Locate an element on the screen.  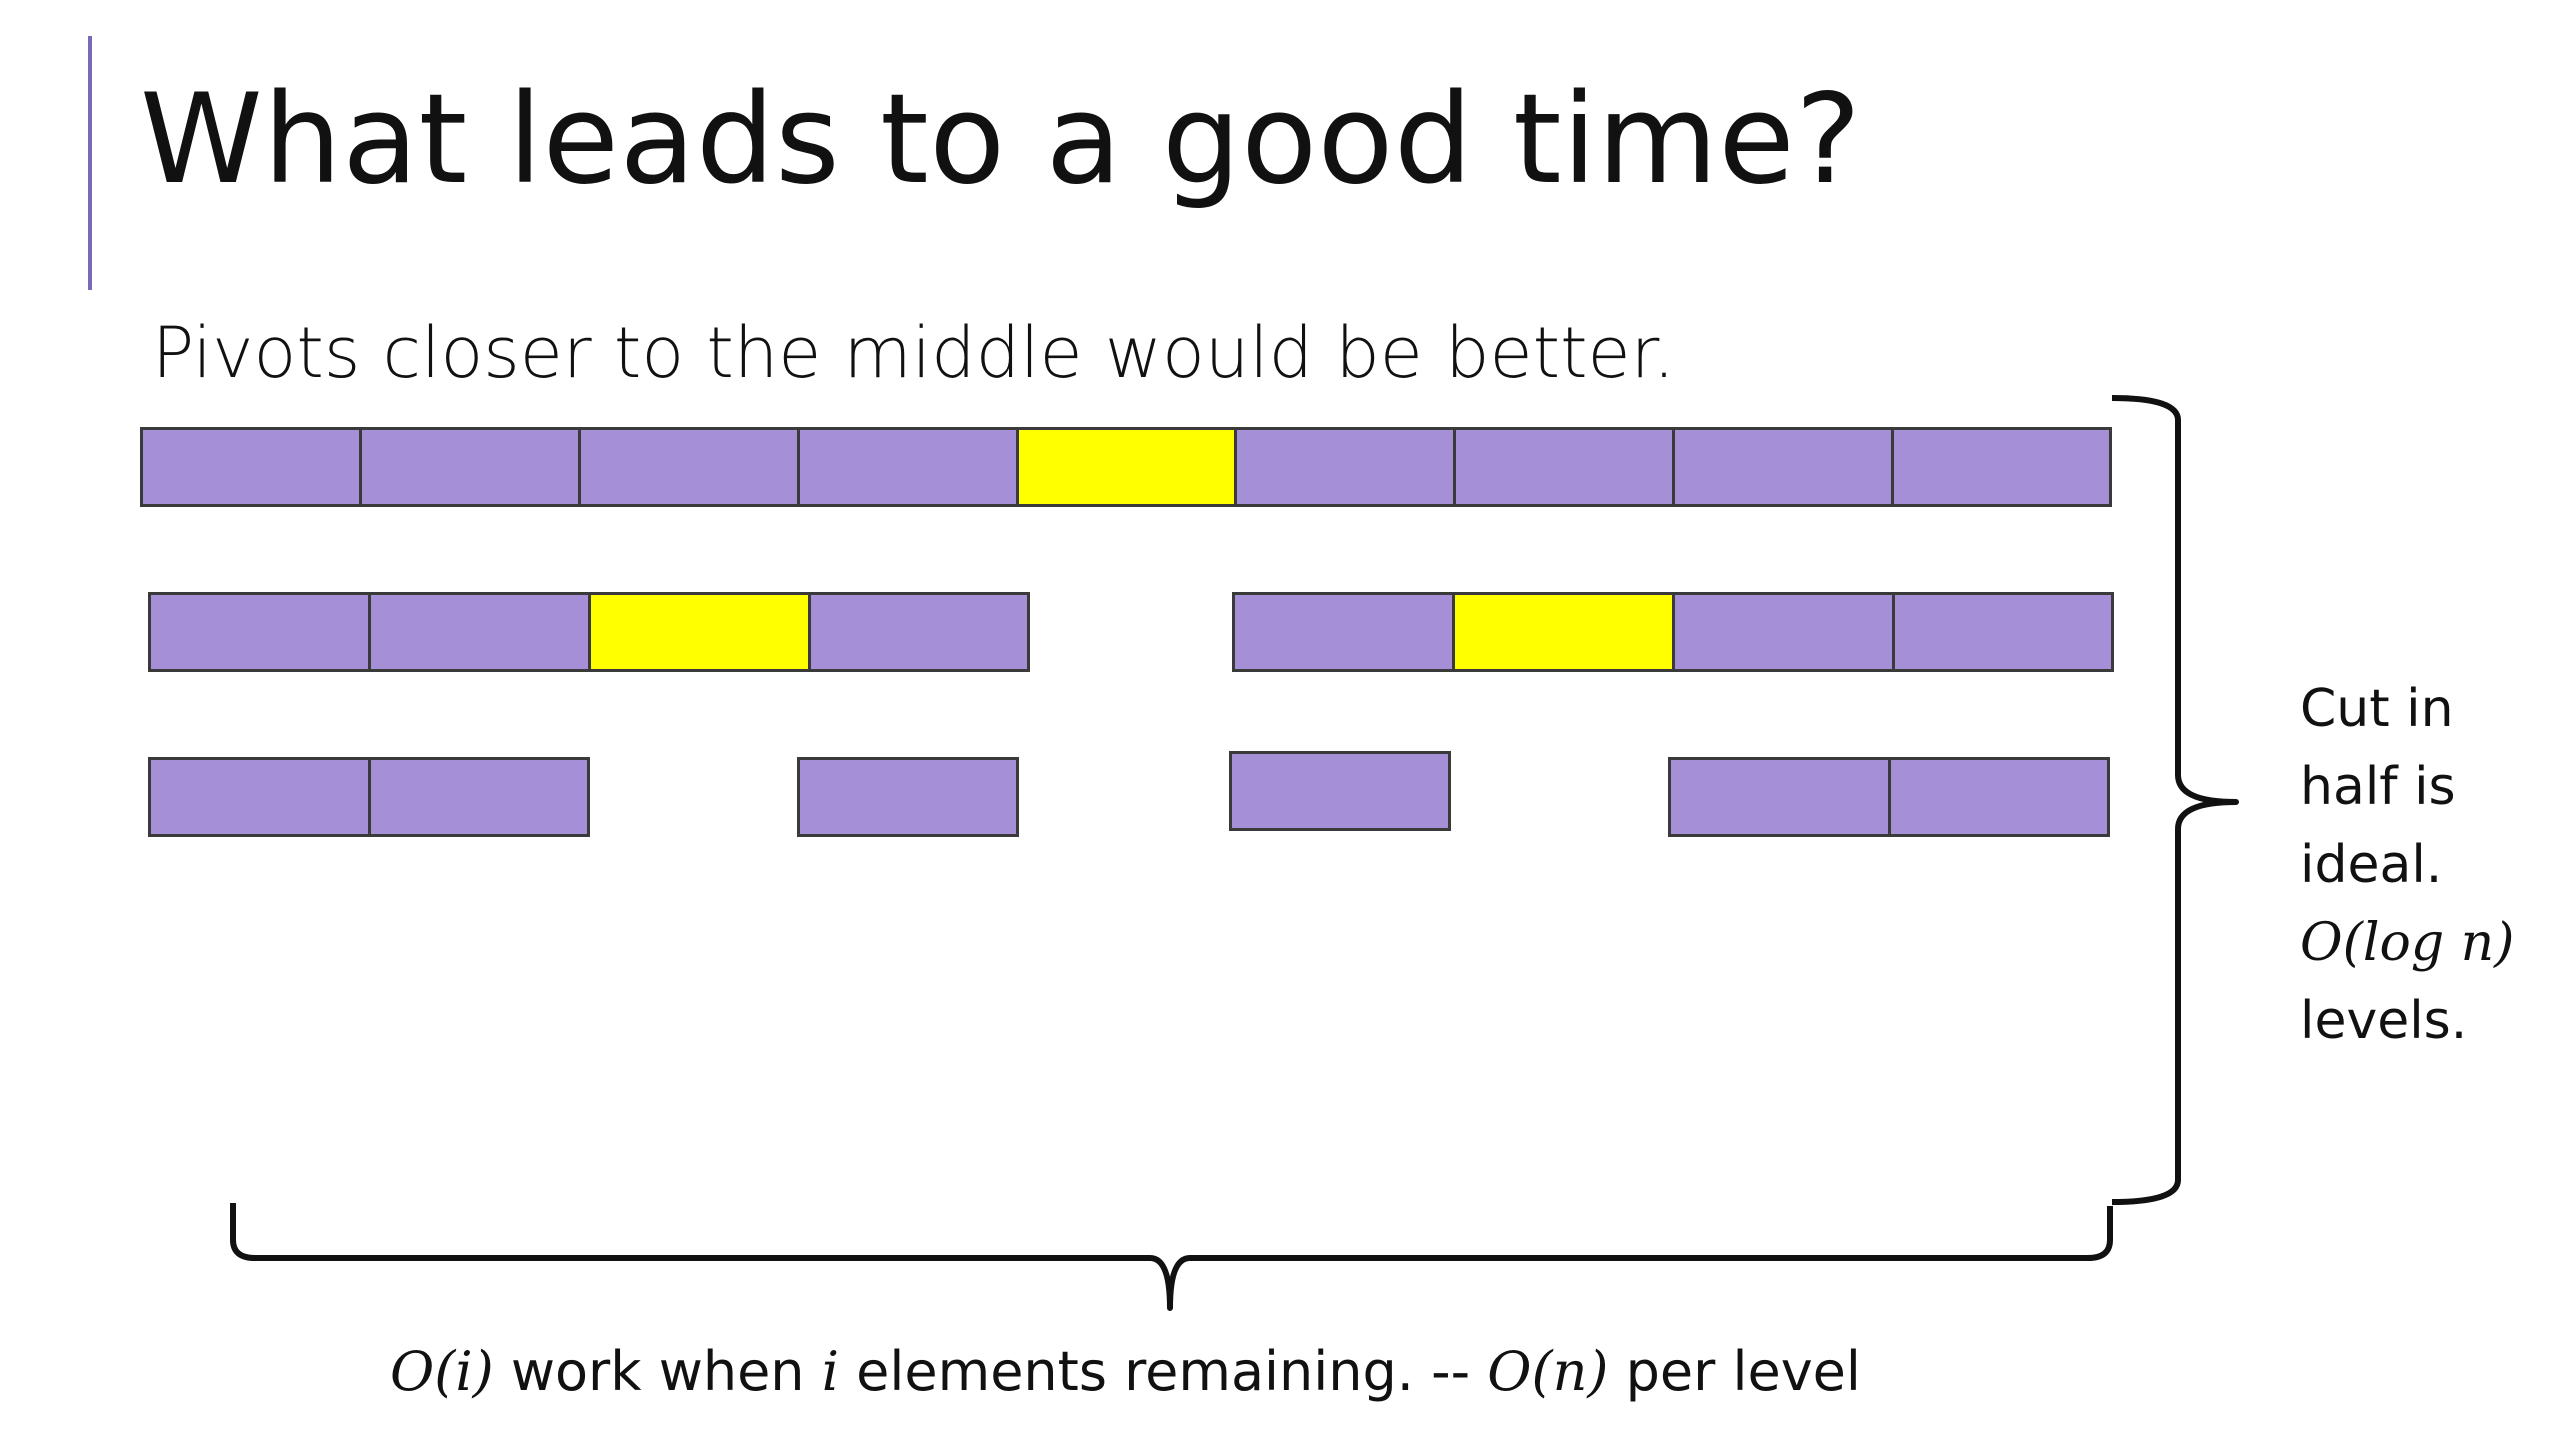
level-3-array-c is located at coordinates (1340, 791).